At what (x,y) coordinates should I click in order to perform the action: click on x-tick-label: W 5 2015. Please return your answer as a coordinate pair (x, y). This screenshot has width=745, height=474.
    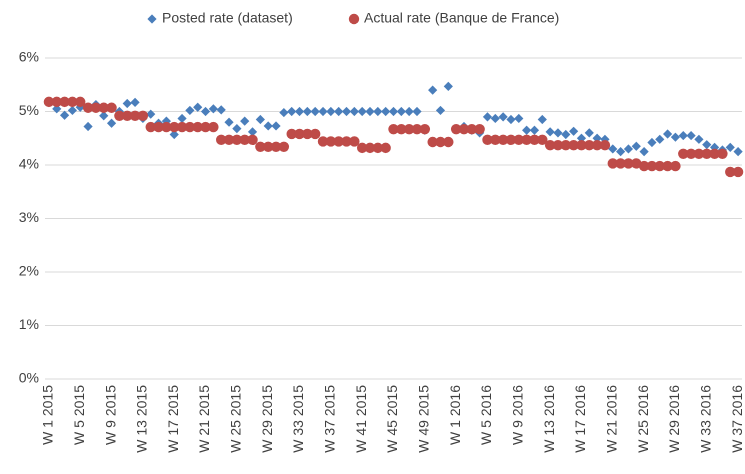
    Looking at the image, I should click on (79, 415).